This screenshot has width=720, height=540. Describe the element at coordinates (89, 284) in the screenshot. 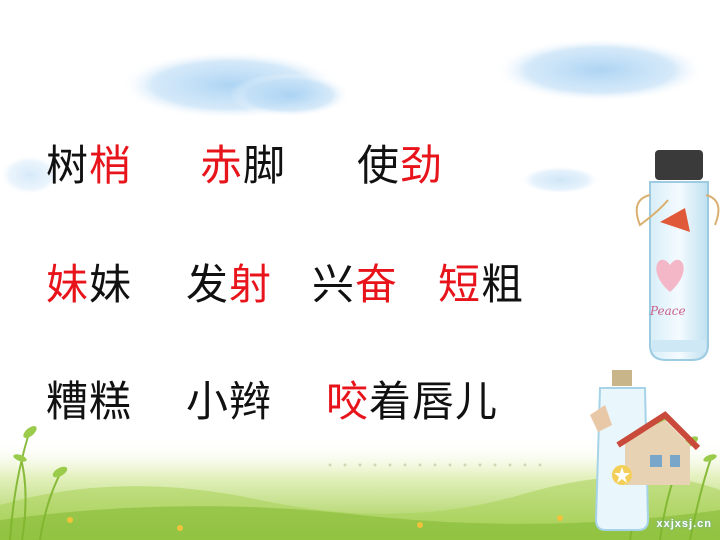

I see `word-meimei: 妹妹` at that location.